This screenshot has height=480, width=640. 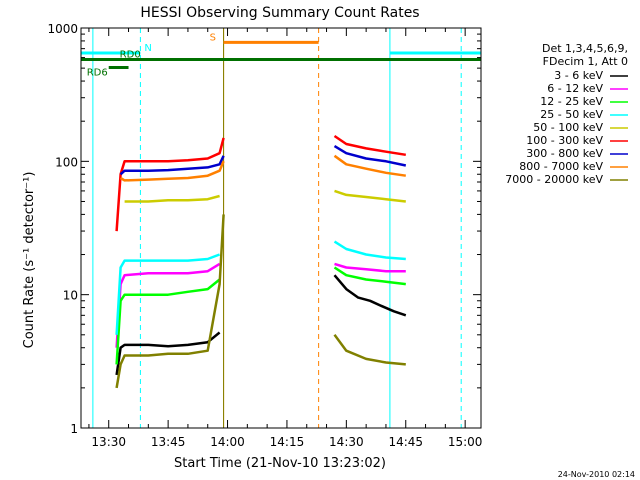 What do you see at coordinates (281, 55) in the screenshot?
I see `status-bars: N S RD0 RD6` at bounding box center [281, 55].